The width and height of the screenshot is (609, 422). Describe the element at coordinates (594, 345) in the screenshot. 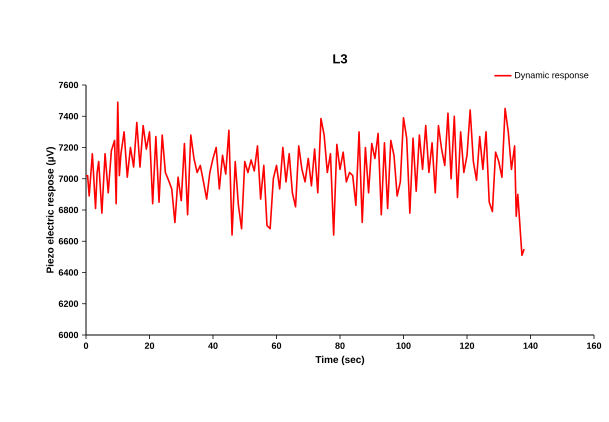

I see `x-tick-label: 160` at that location.